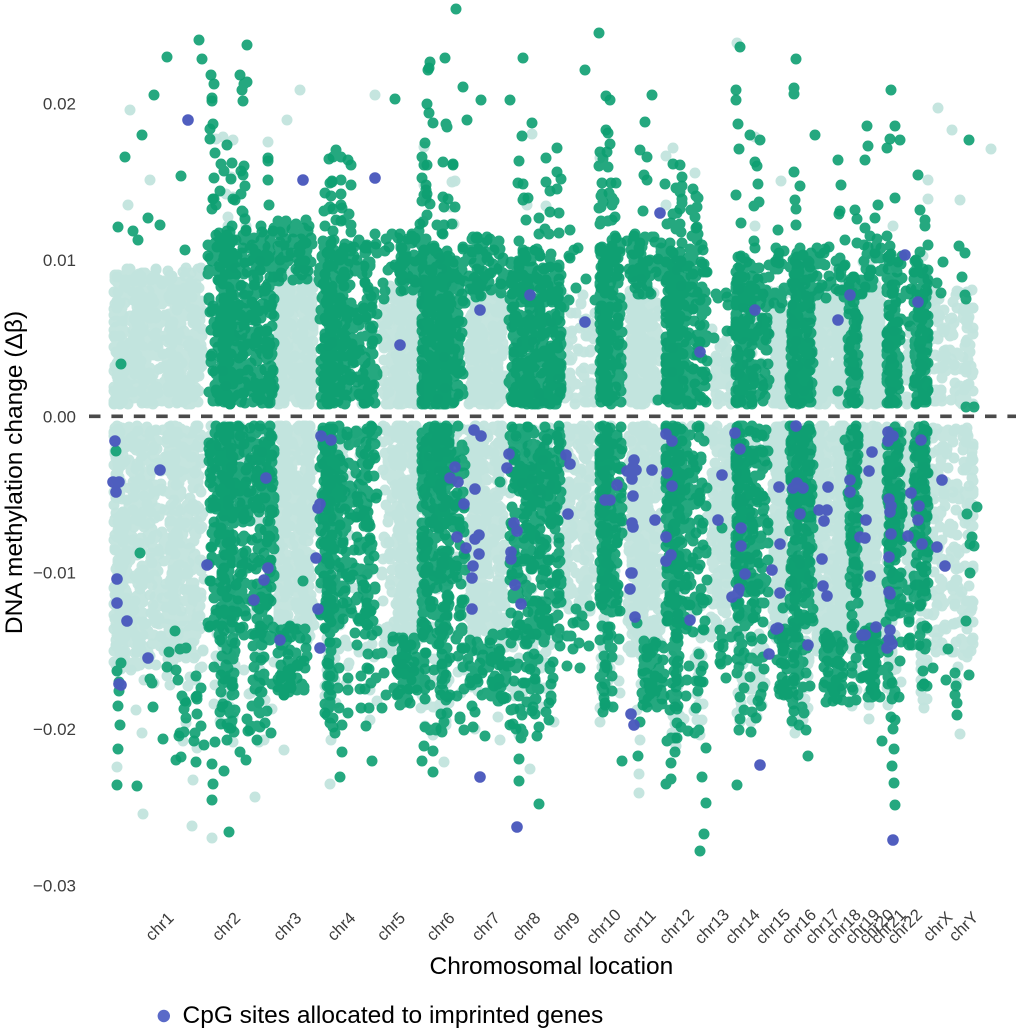  Describe the element at coordinates (54, 729) in the screenshot. I see `svg-text: −0.02` at that location.